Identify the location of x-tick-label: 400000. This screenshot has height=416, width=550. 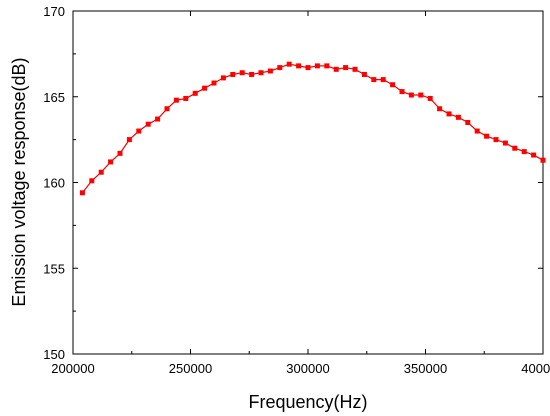
(535, 368).